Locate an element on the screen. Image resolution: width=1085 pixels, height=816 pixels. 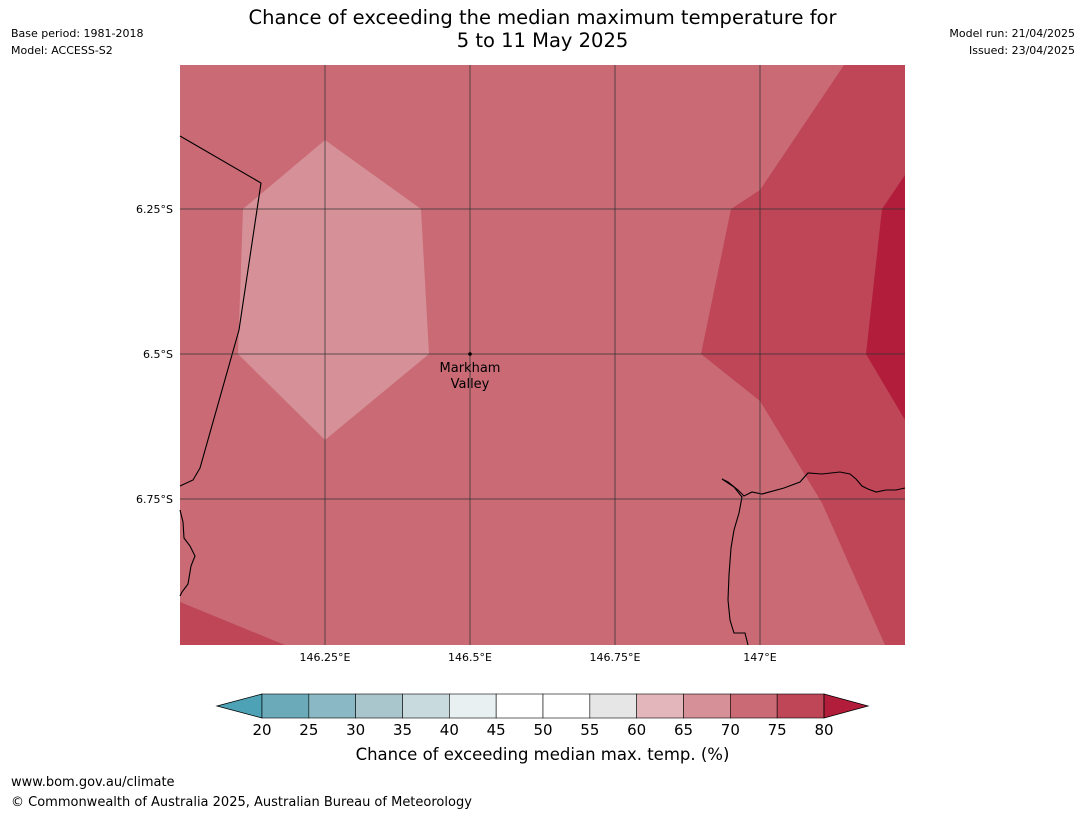
probability-65-70-region is located at coordinates (333, 290).